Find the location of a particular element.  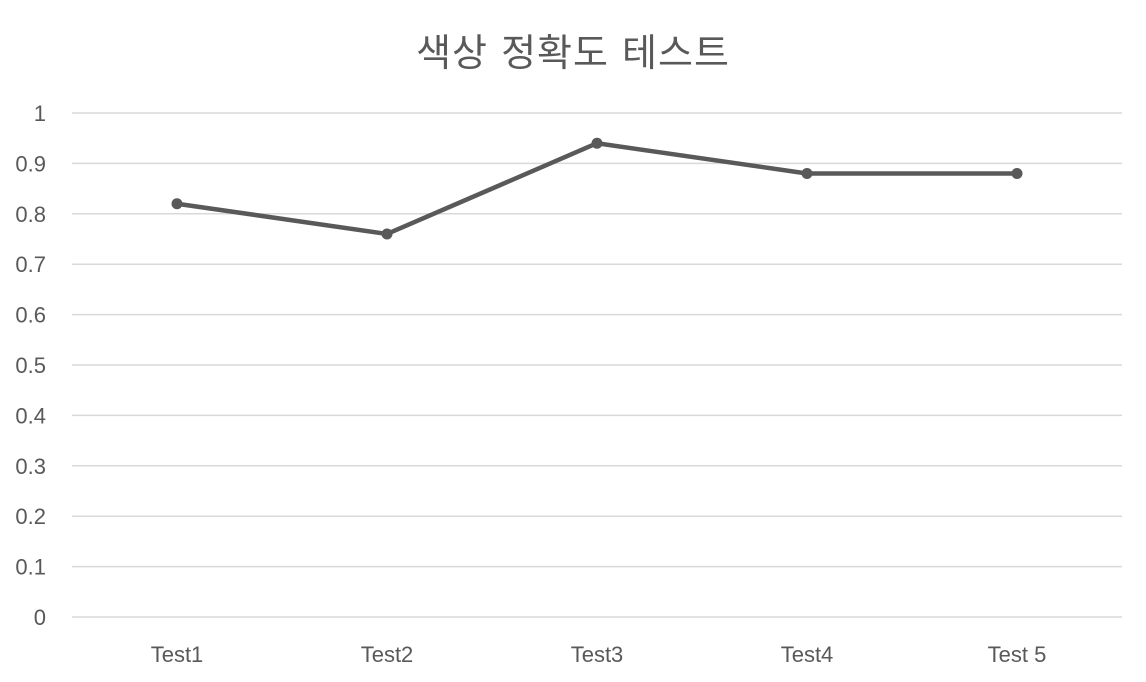

y-tick-label: 0.9 is located at coordinates (30, 163).